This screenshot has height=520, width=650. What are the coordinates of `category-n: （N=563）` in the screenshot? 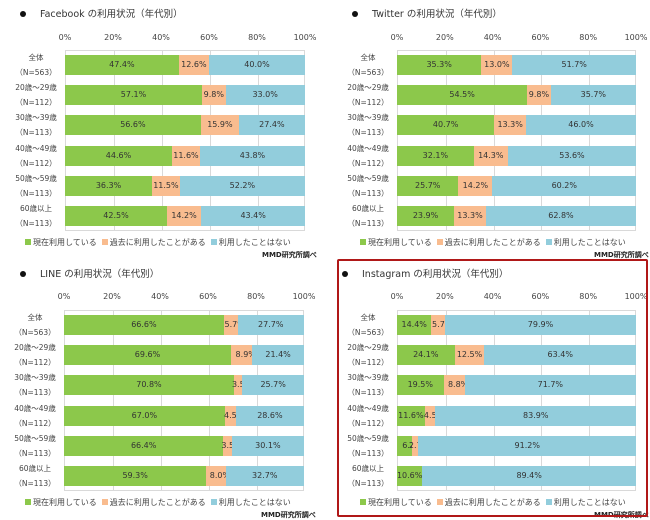 It's located at (368, 333).